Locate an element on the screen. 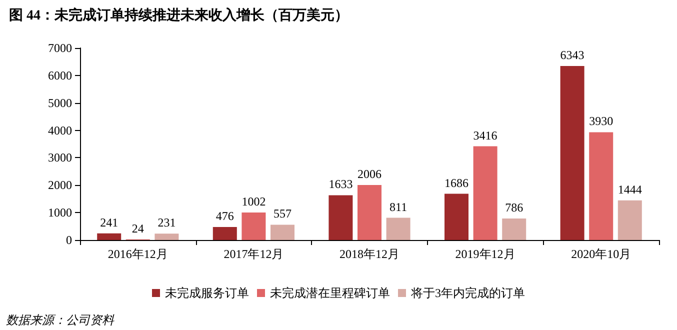 This screenshot has width=677, height=330. data-label: 1686 is located at coordinates (456, 183).